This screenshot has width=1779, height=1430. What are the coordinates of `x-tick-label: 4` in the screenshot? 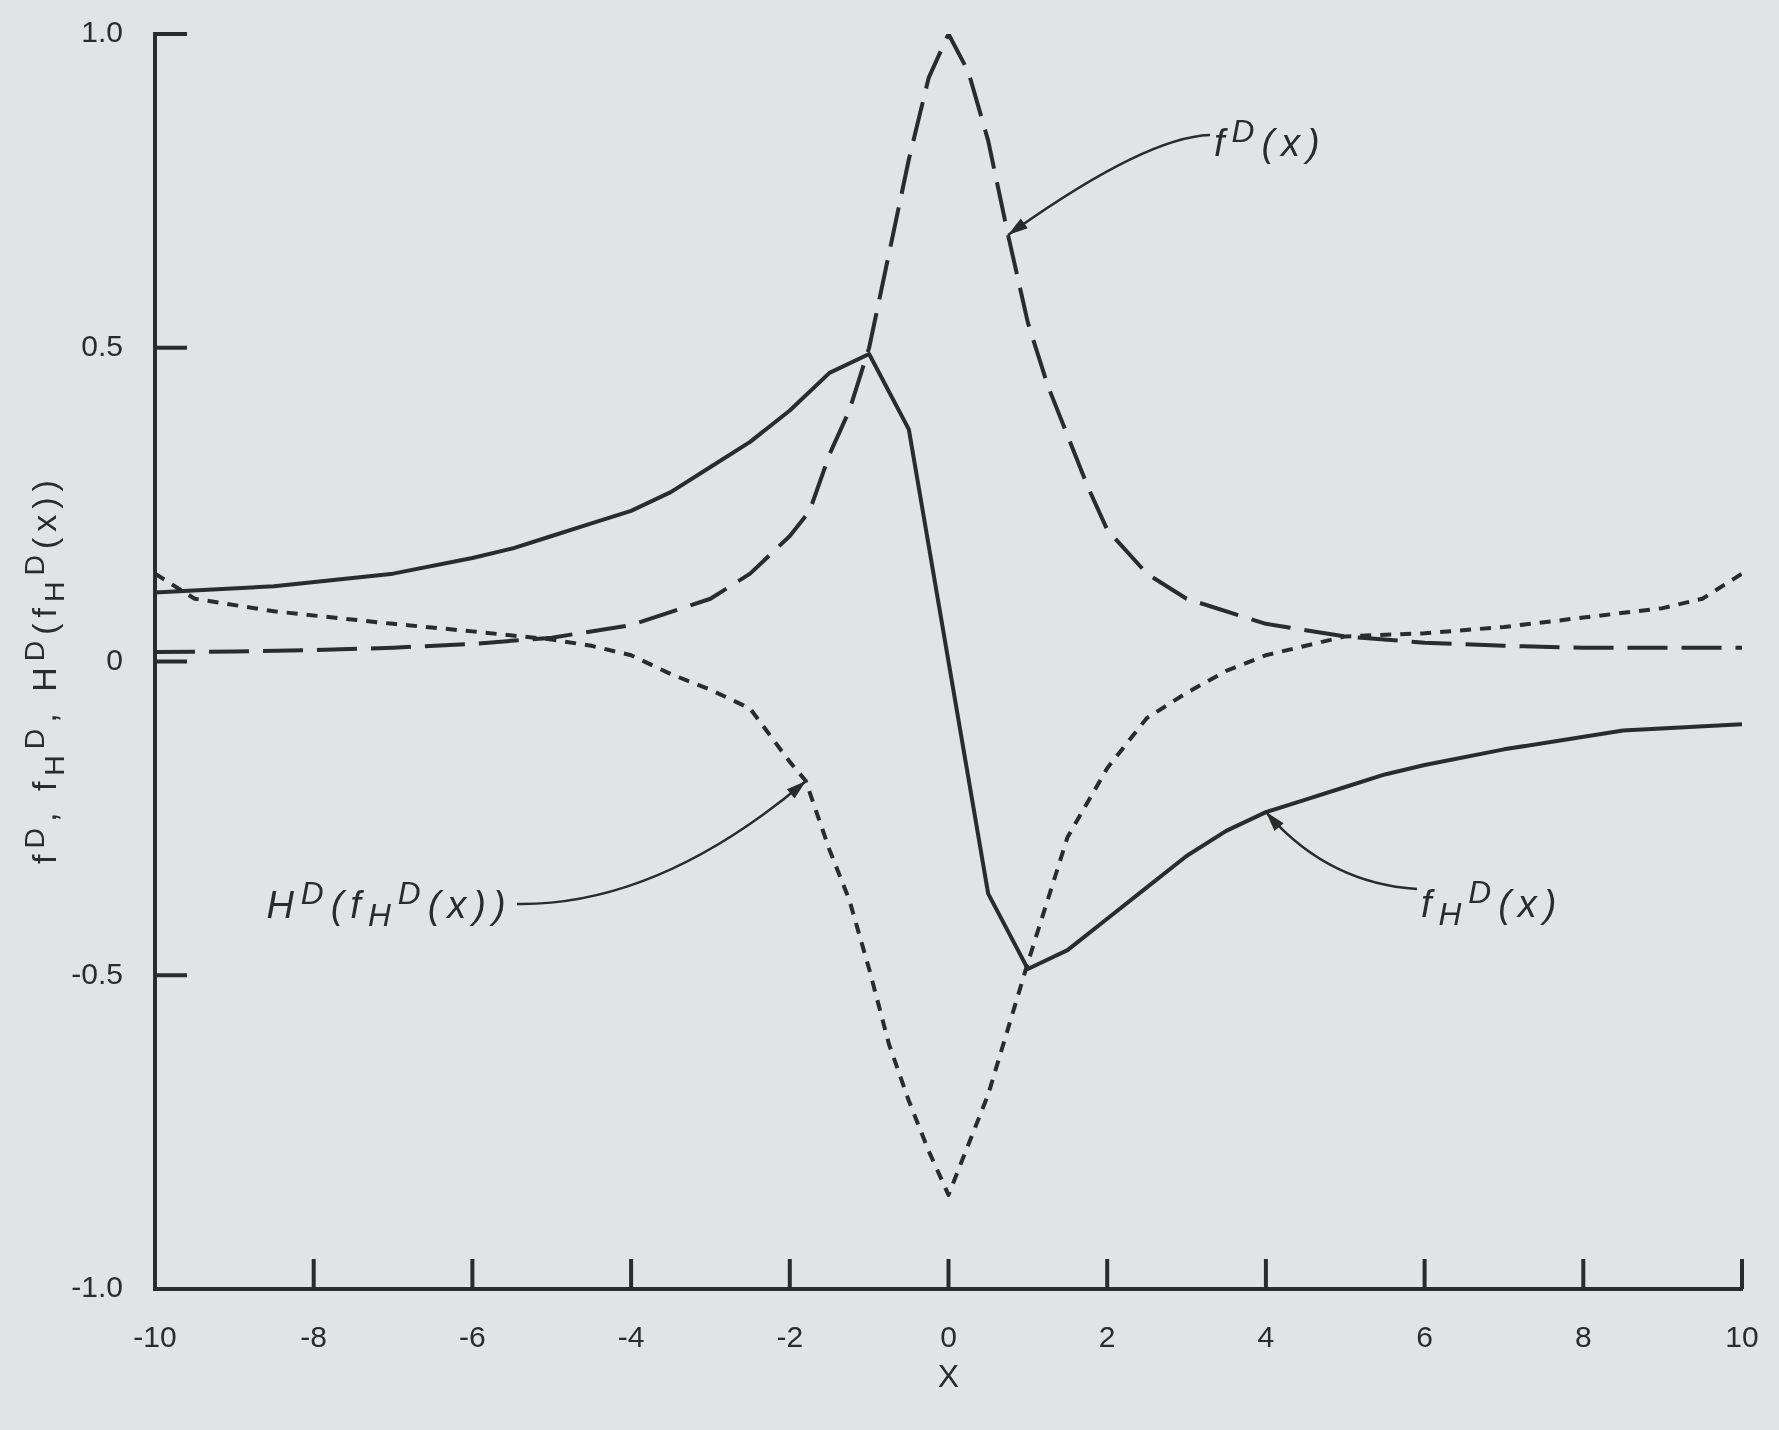 It's located at (1266, 1337).